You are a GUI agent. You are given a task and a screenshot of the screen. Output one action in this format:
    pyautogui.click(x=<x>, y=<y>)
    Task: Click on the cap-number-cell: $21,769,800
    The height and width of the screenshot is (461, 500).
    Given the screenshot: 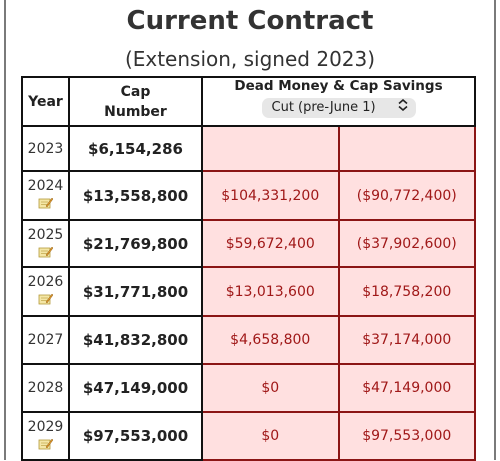 What is the action you would take?
    pyautogui.click(x=135, y=243)
    